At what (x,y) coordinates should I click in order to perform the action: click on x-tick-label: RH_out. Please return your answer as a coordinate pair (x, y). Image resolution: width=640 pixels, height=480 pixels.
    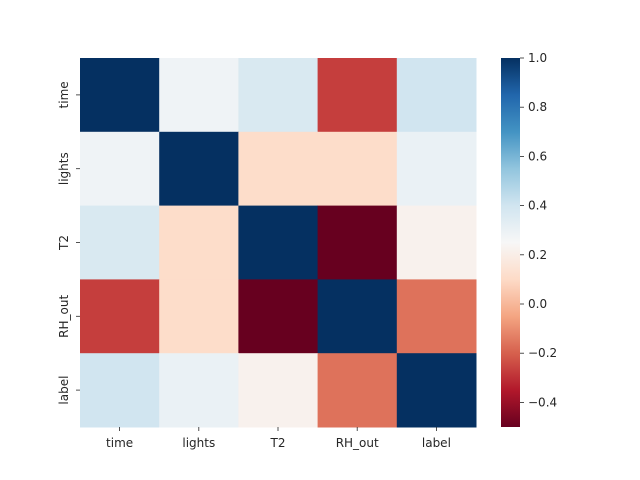
    Looking at the image, I should click on (357, 443).